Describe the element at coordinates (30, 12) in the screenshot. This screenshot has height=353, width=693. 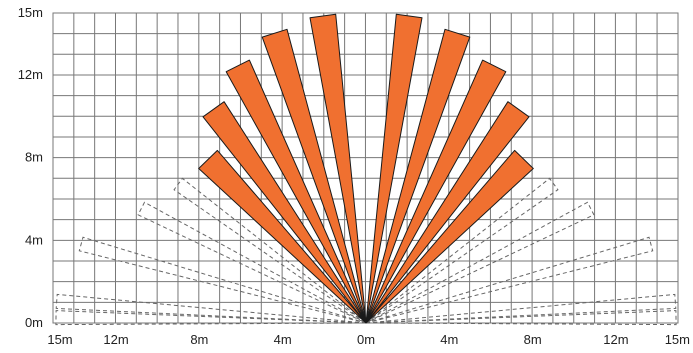
I see `y-axis-label: 15m` at that location.